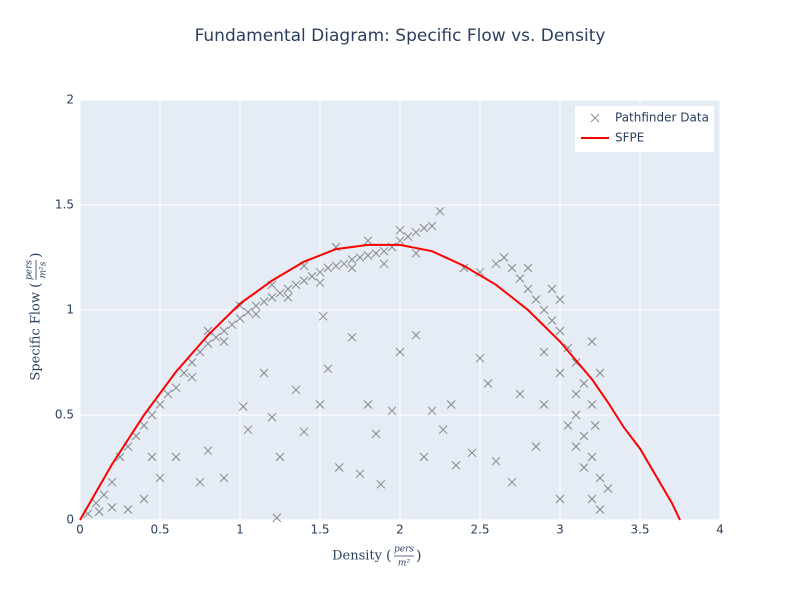 Image resolution: width=800 pixels, height=600 pixels. I want to click on x-tick-label: 2.5, so click(479, 530).